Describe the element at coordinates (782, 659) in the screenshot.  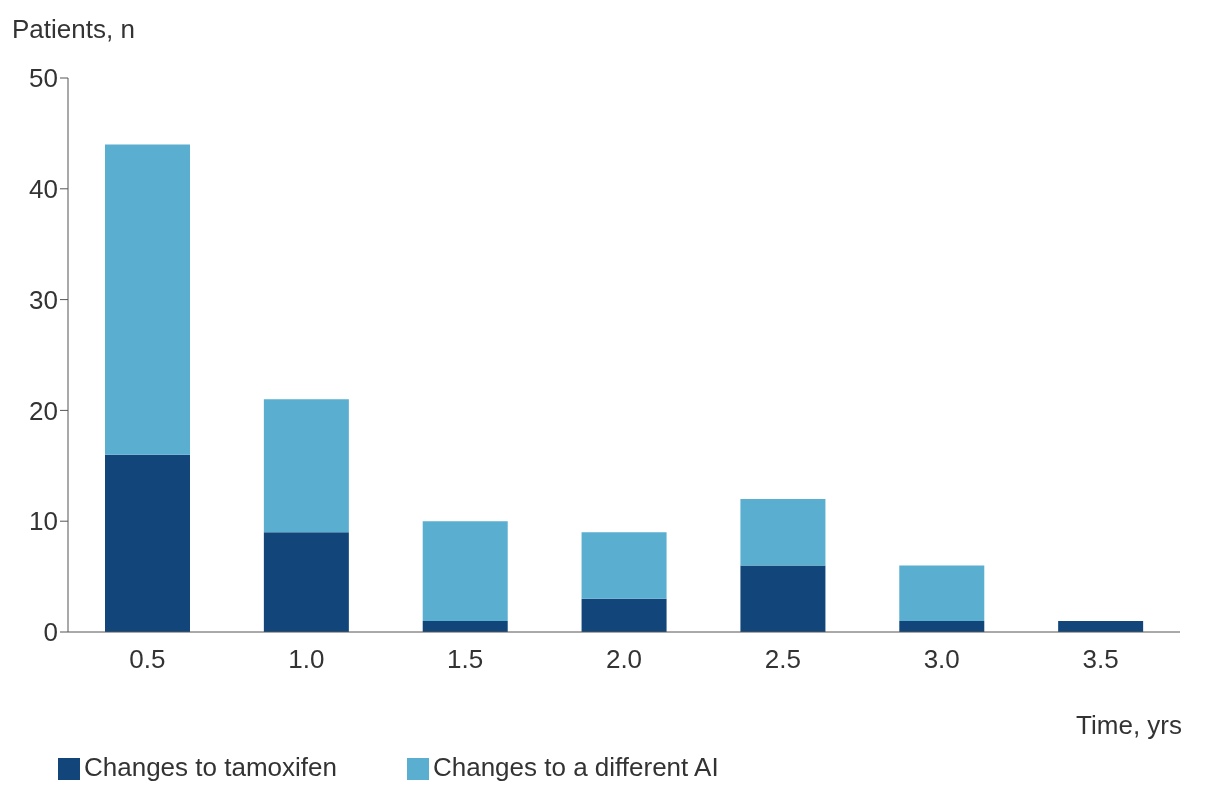
I see `x-tick-label: 2.5` at that location.